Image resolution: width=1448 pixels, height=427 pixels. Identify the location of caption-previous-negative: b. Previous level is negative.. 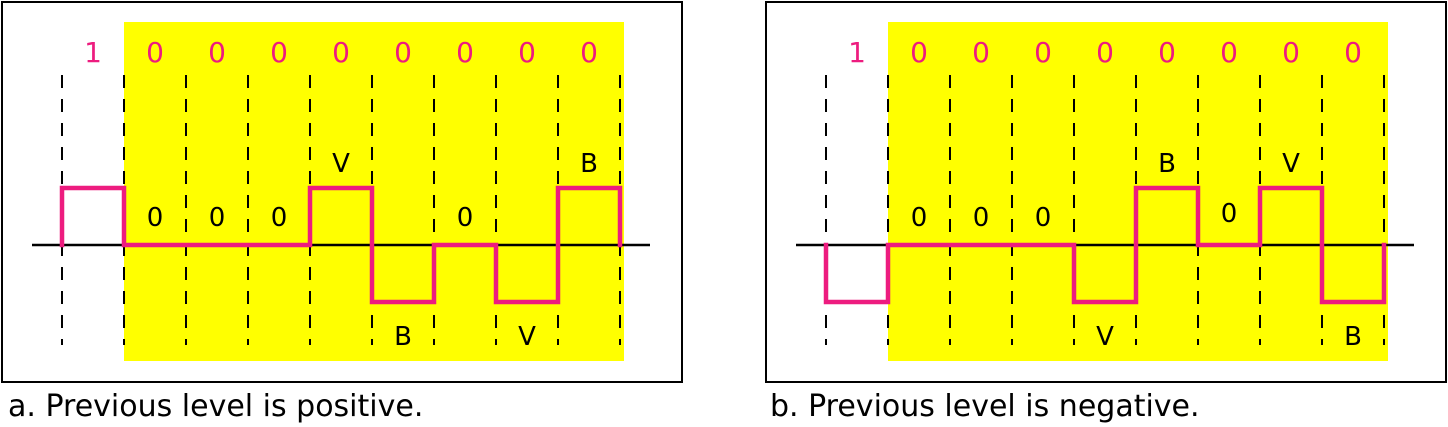
(985, 406).